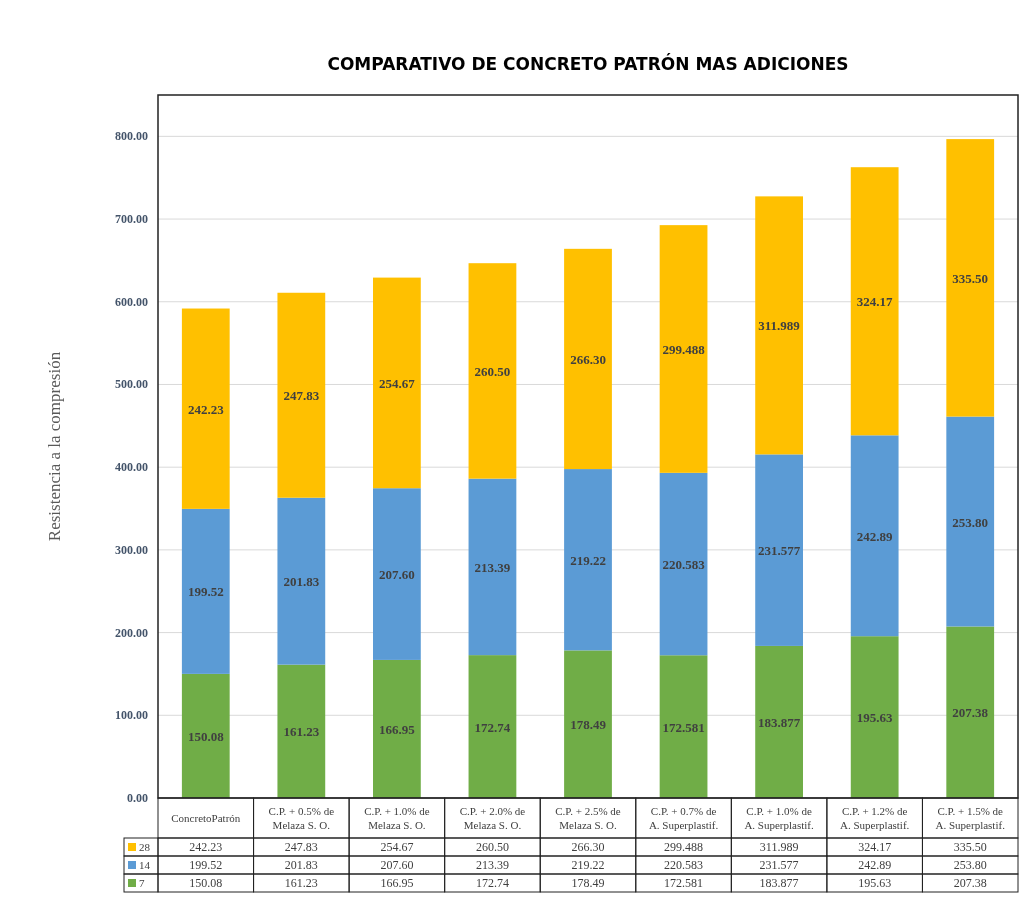  I want to click on x-tick-label: C.P. + 1.0% de A. Superplastif., so click(779, 818).